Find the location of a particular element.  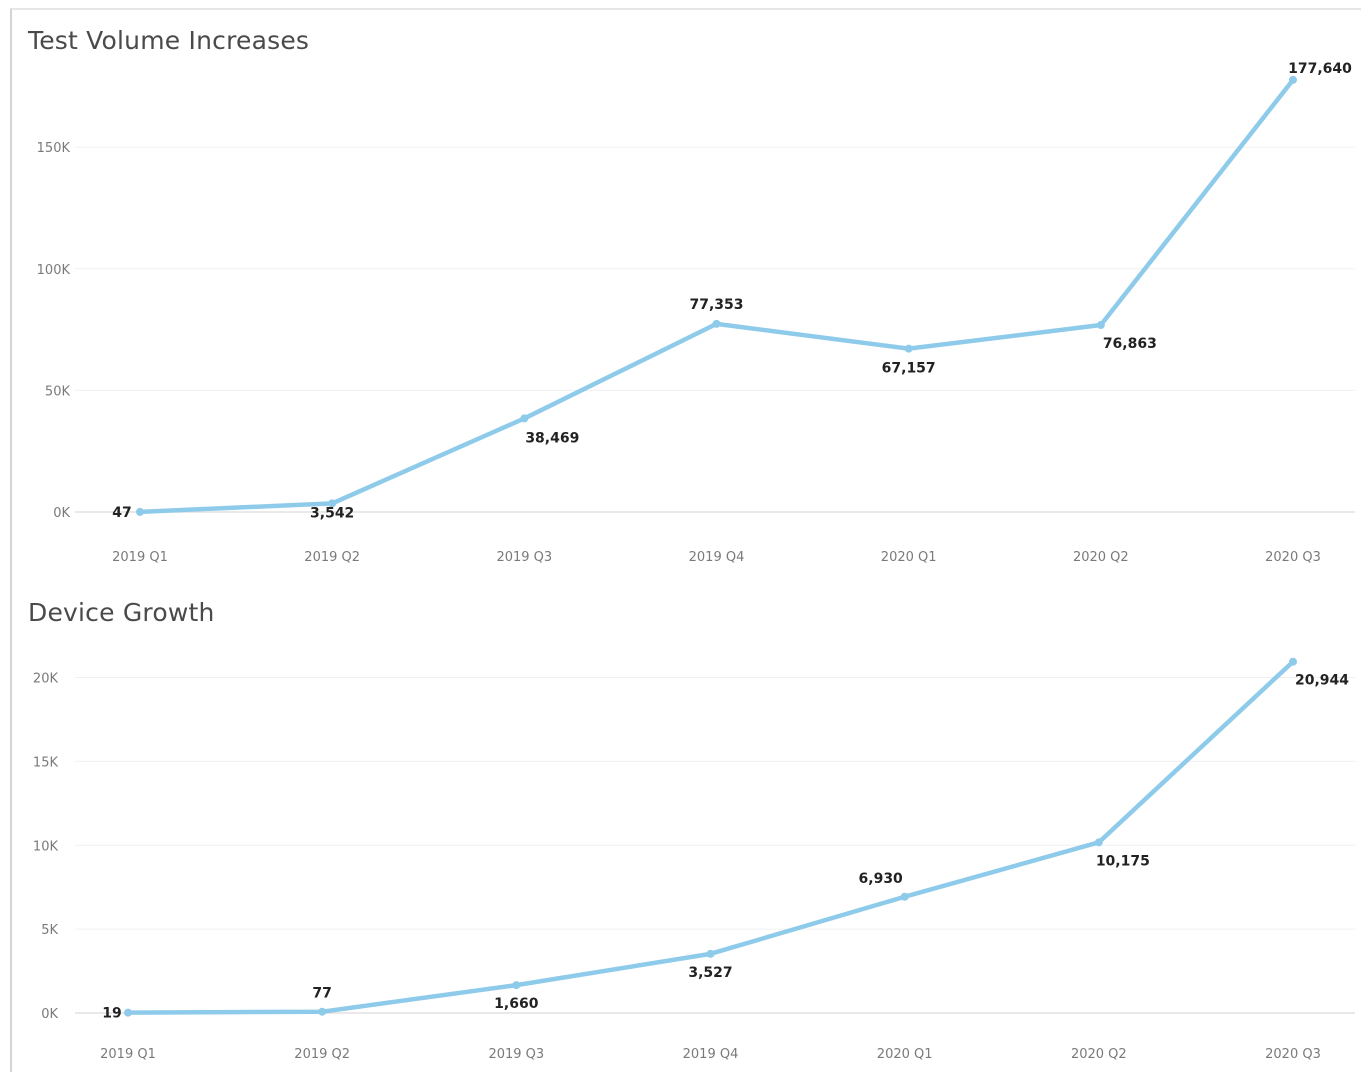

data-label: 10,175 is located at coordinates (1123, 861).